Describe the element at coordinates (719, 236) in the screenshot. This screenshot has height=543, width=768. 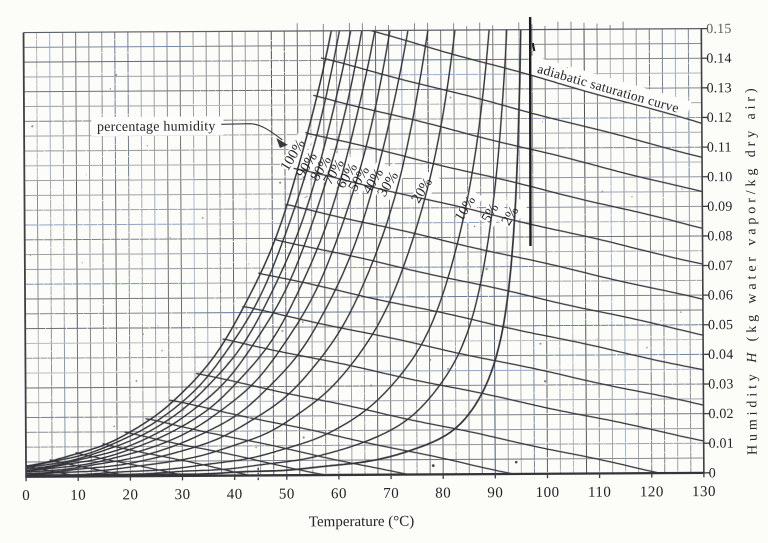
I see `svg-text: 0.08` at that location.